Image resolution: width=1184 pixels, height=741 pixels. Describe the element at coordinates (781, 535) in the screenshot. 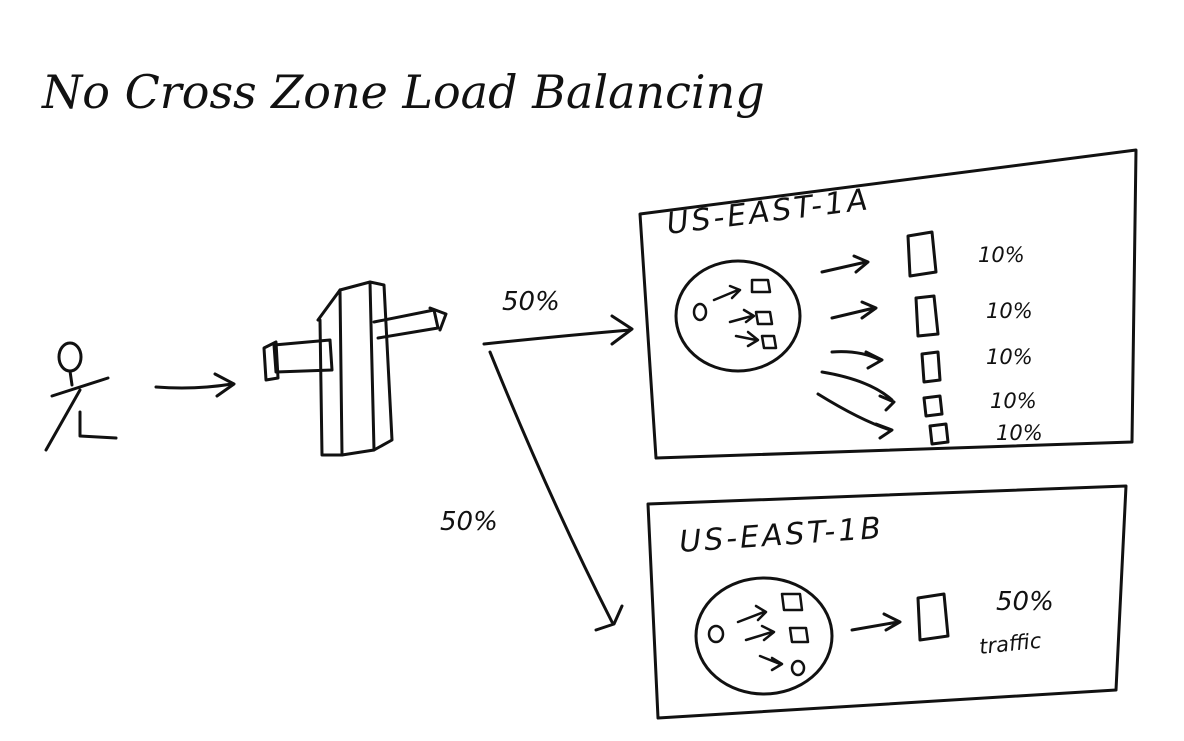

I see `zone-b-name: US-EAST-1B` at that location.